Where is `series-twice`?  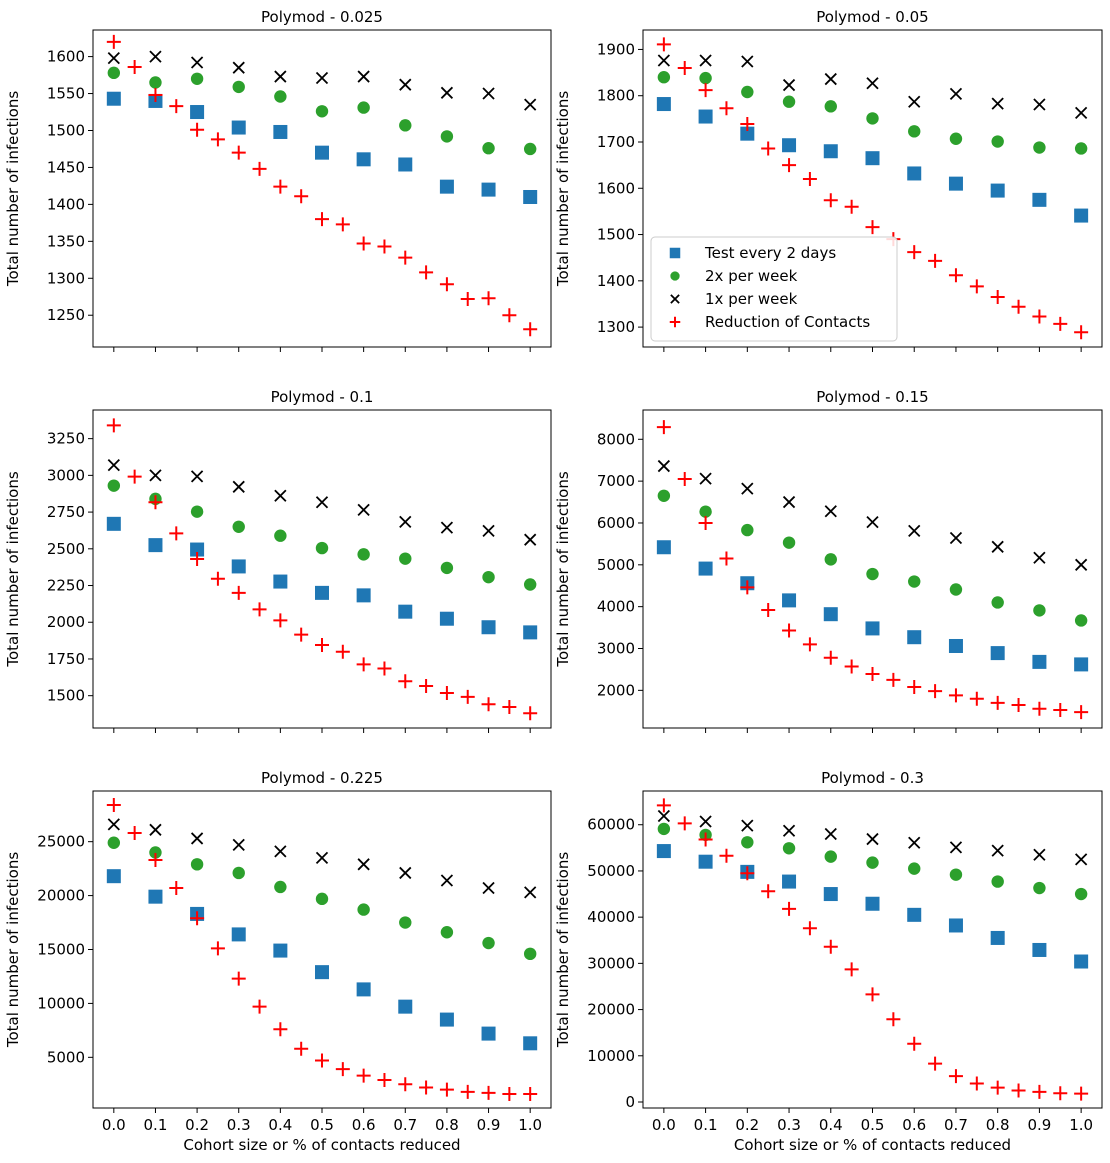 series-twice is located at coordinates (872, 558).